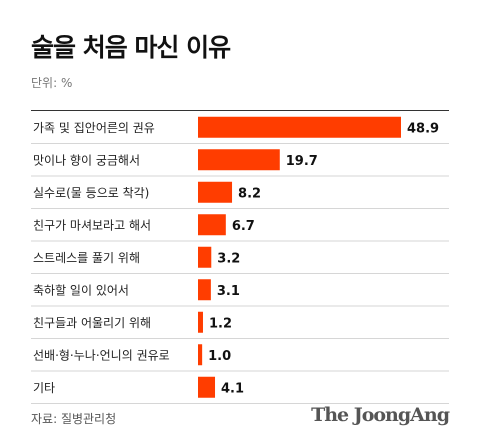  Describe the element at coordinates (52, 83) in the screenshot. I see `unit-label: 단위: %` at that location.